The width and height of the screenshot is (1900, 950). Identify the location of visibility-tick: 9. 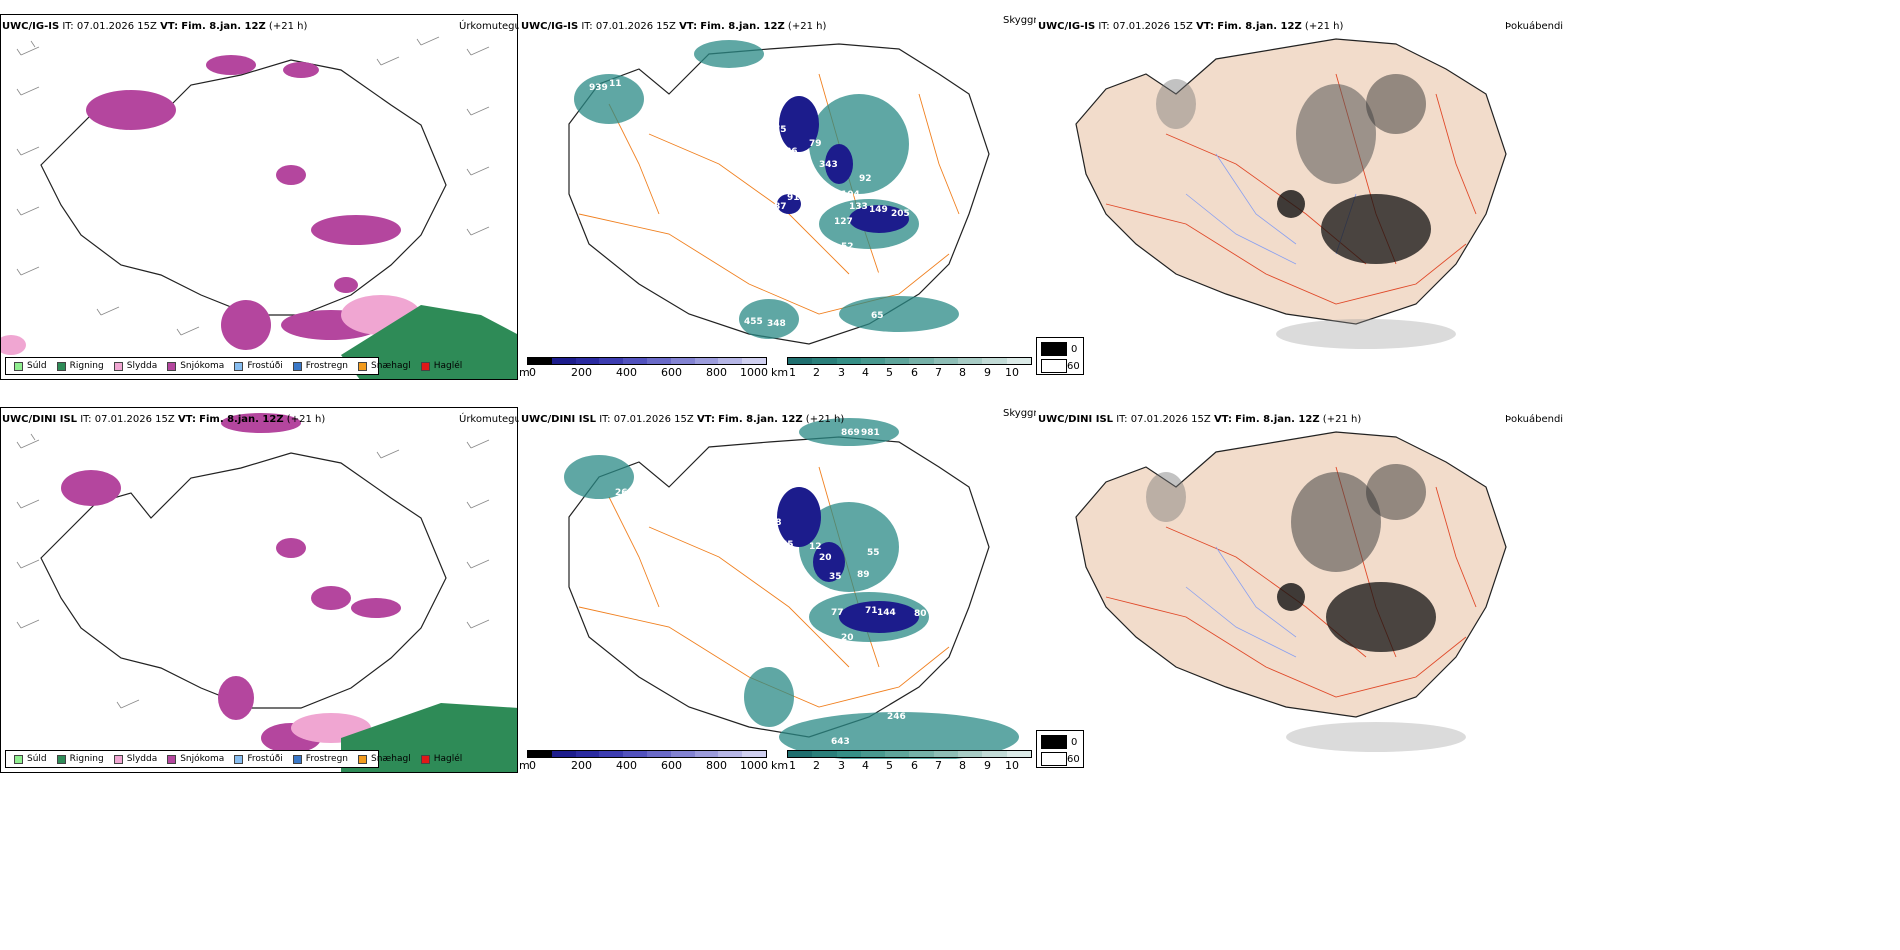
(987, 372).